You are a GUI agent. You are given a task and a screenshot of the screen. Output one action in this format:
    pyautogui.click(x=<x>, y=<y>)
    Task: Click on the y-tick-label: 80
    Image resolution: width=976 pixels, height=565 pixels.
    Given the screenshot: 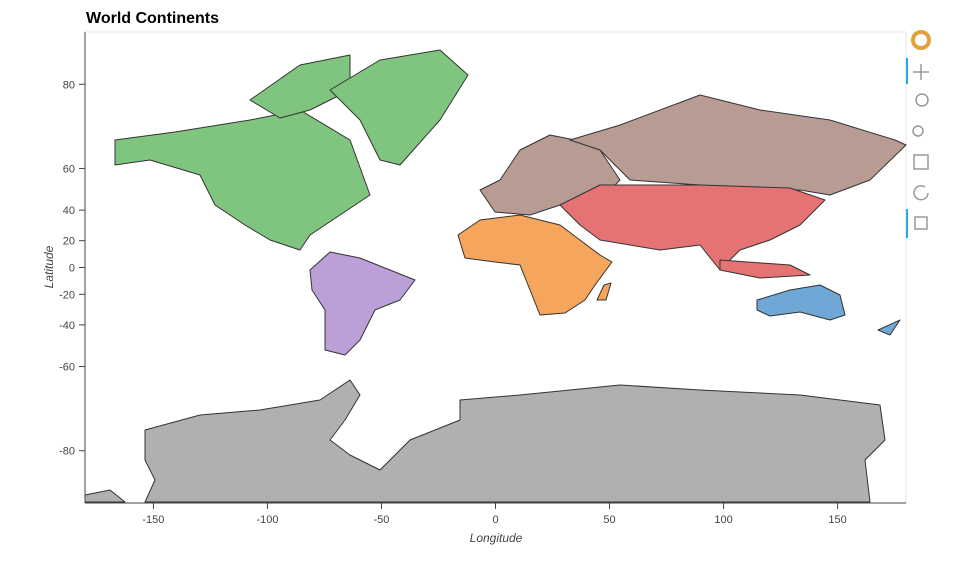 What is the action you would take?
    pyautogui.click(x=69, y=85)
    